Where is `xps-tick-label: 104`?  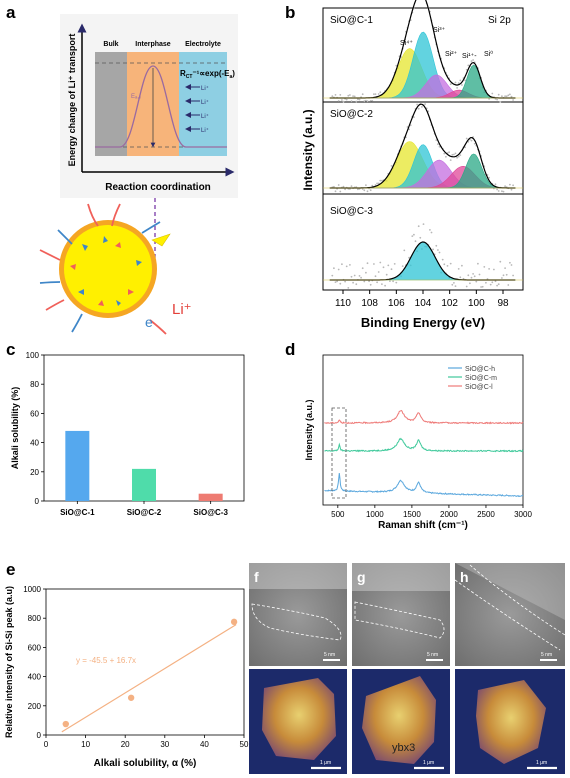
xps-tick-label: 104 is located at coordinates (423, 303).